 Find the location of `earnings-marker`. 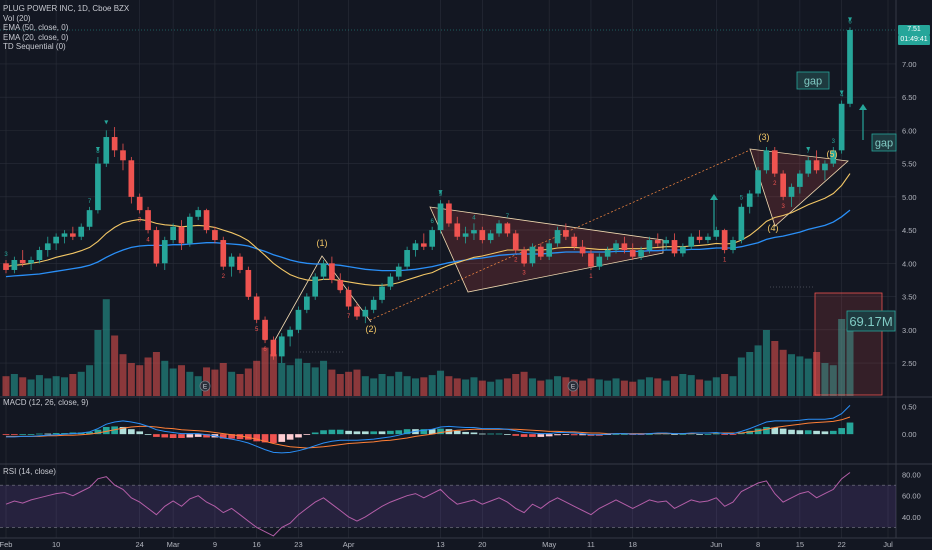

earnings-marker is located at coordinates (205, 386).